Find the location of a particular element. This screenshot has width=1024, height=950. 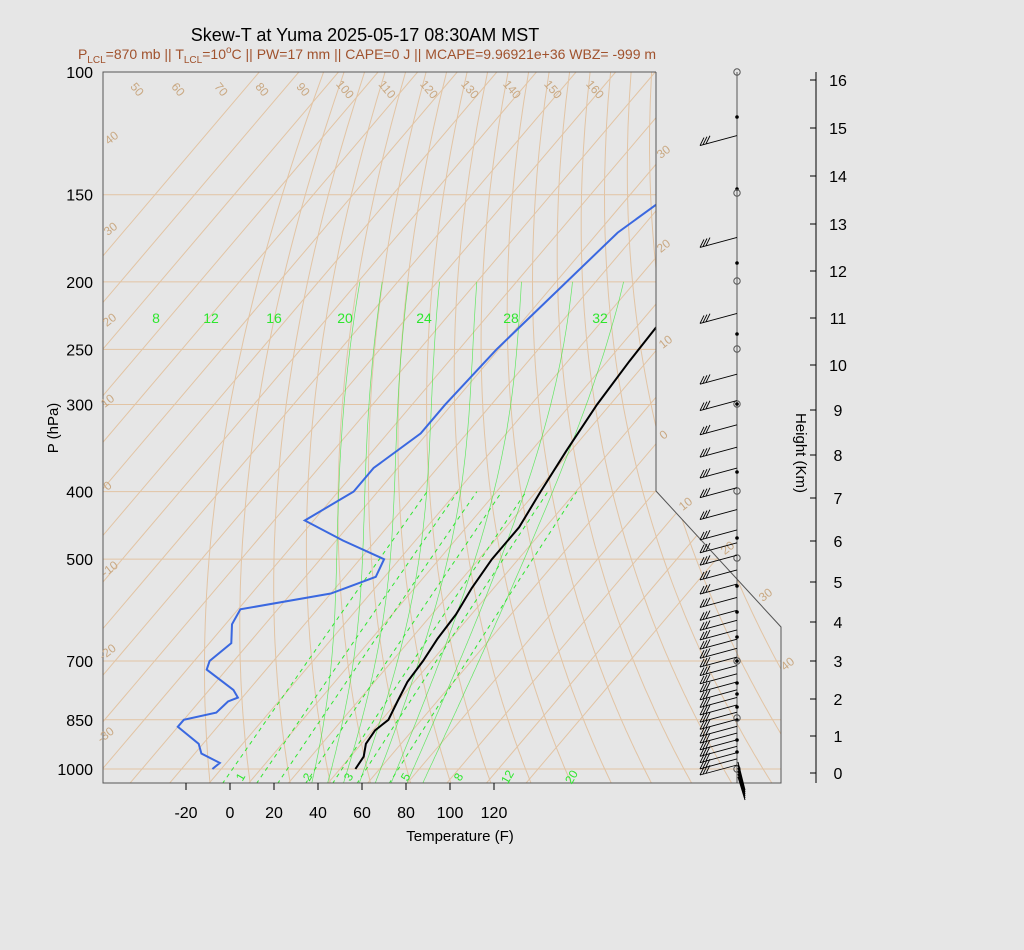

pressure-tick-label: 1000 is located at coordinates (75, 770).